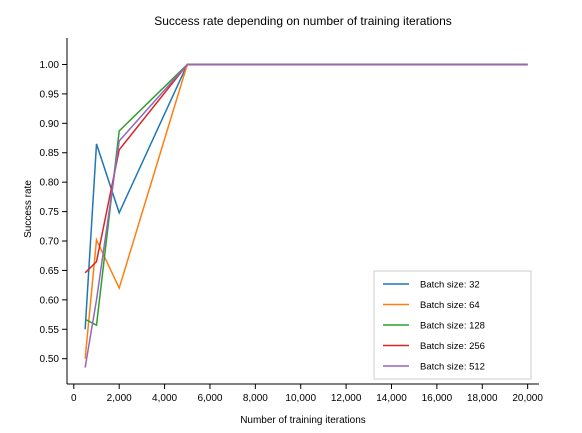 The height and width of the screenshot is (433, 582). What do you see at coordinates (28, 209) in the screenshot?
I see `y-axis-title: Success rate` at bounding box center [28, 209].